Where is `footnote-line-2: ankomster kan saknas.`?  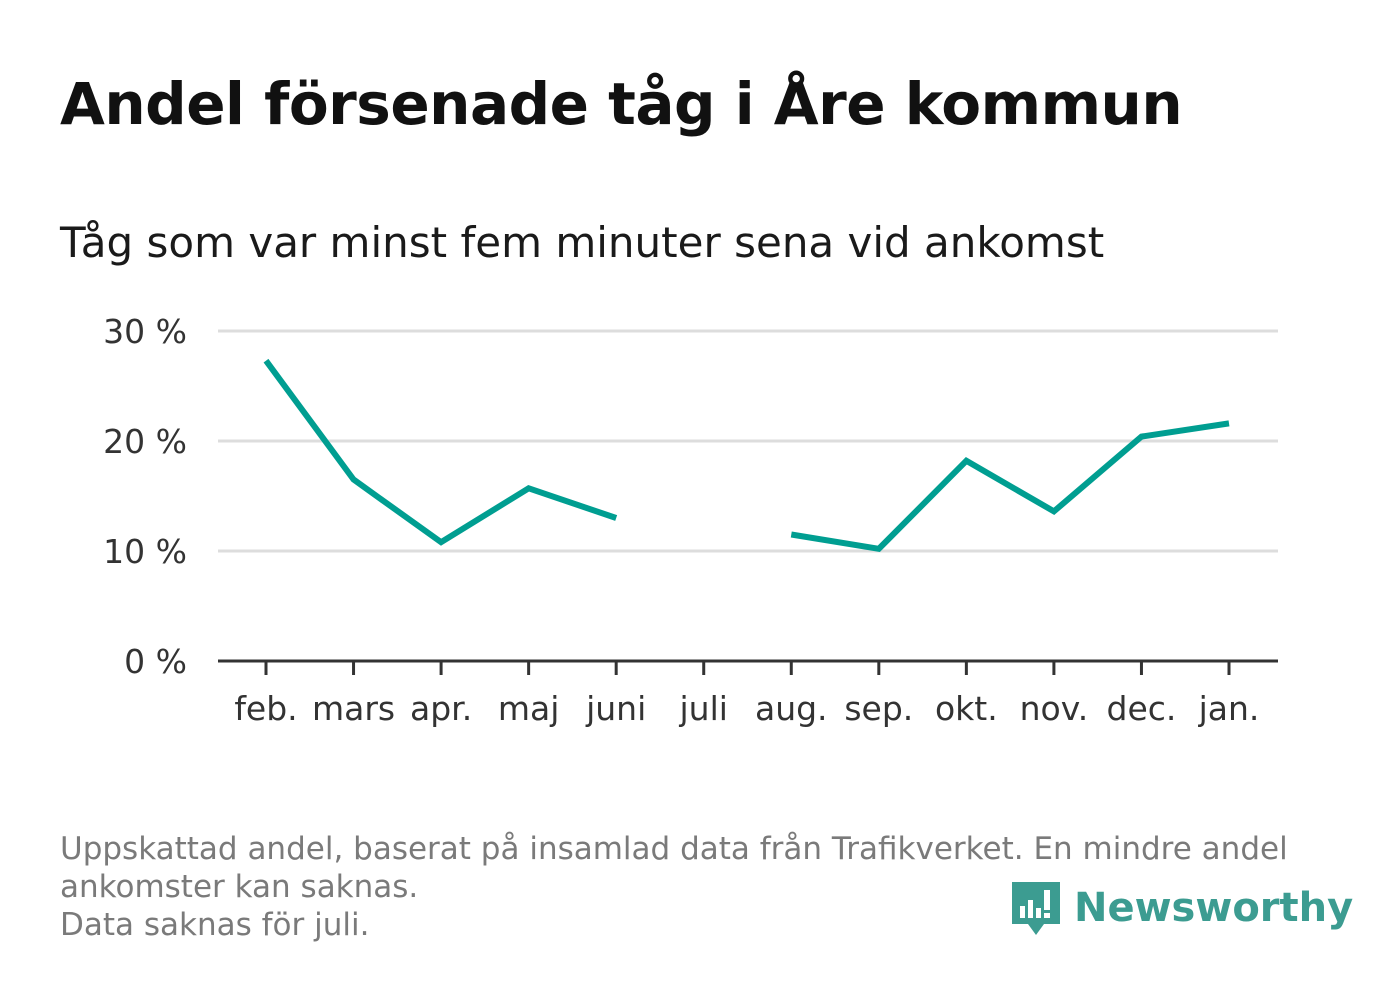
footnote-line-2: ankomster kan saknas. is located at coordinates (239, 887).